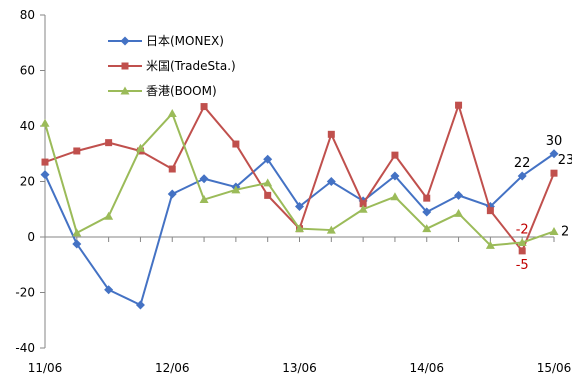  What do you see at coordinates (181, 91) in the screenshot?
I see `legend-label: 香港(BOOM)` at bounding box center [181, 91].